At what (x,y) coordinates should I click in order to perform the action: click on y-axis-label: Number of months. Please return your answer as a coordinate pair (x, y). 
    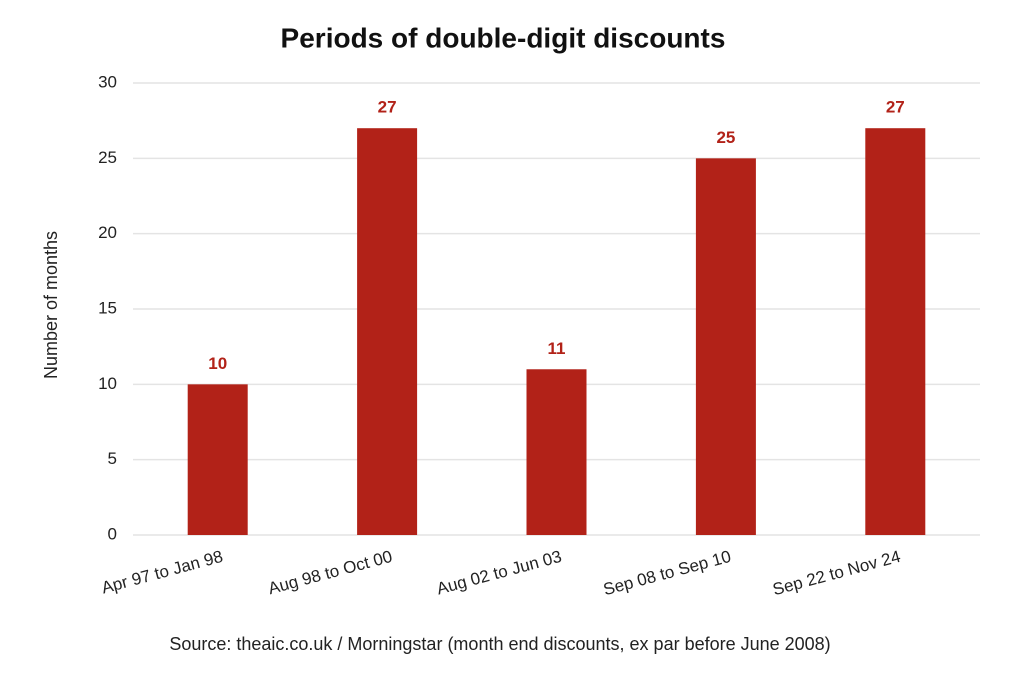
    Looking at the image, I should click on (51, 305).